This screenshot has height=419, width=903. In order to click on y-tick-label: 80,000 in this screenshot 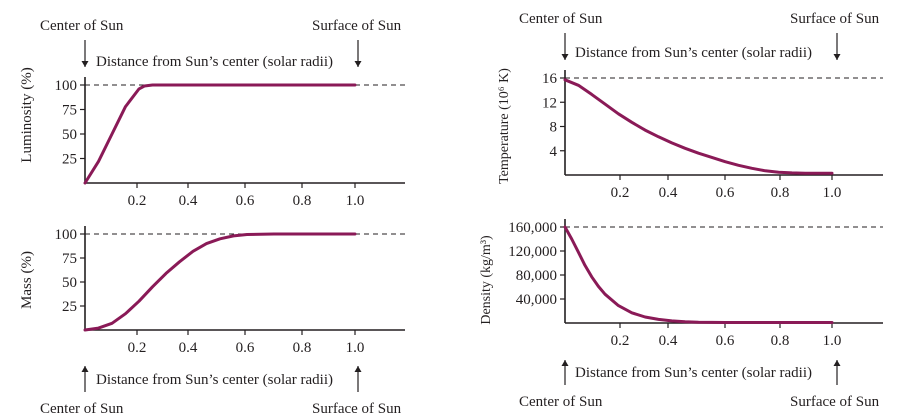, I will do `click(536, 276)`.